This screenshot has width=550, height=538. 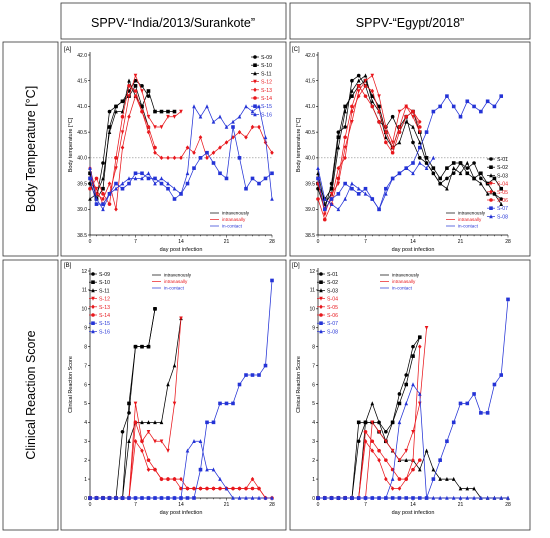 I want to click on y-tick-label: 11, so click(x=84, y=291).